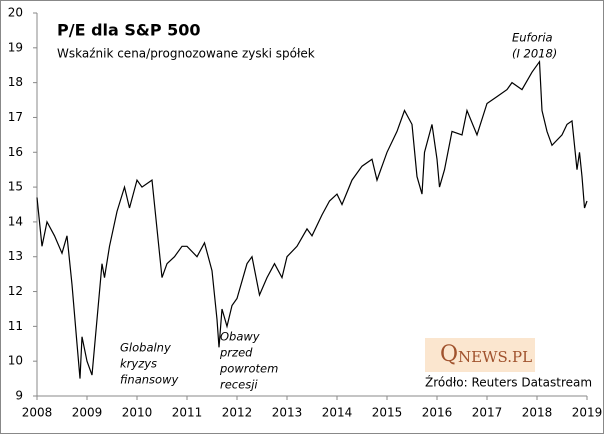  I want to click on x-tick-label: 2010, so click(137, 413).